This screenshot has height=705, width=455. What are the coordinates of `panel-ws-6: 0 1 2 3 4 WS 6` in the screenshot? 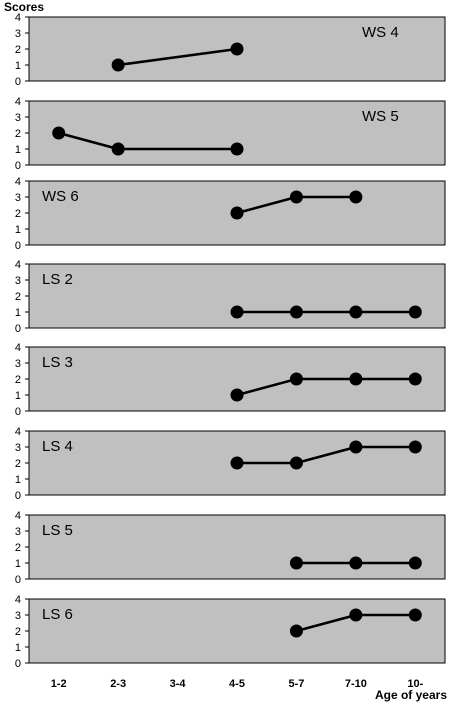 It's located at (230, 214).